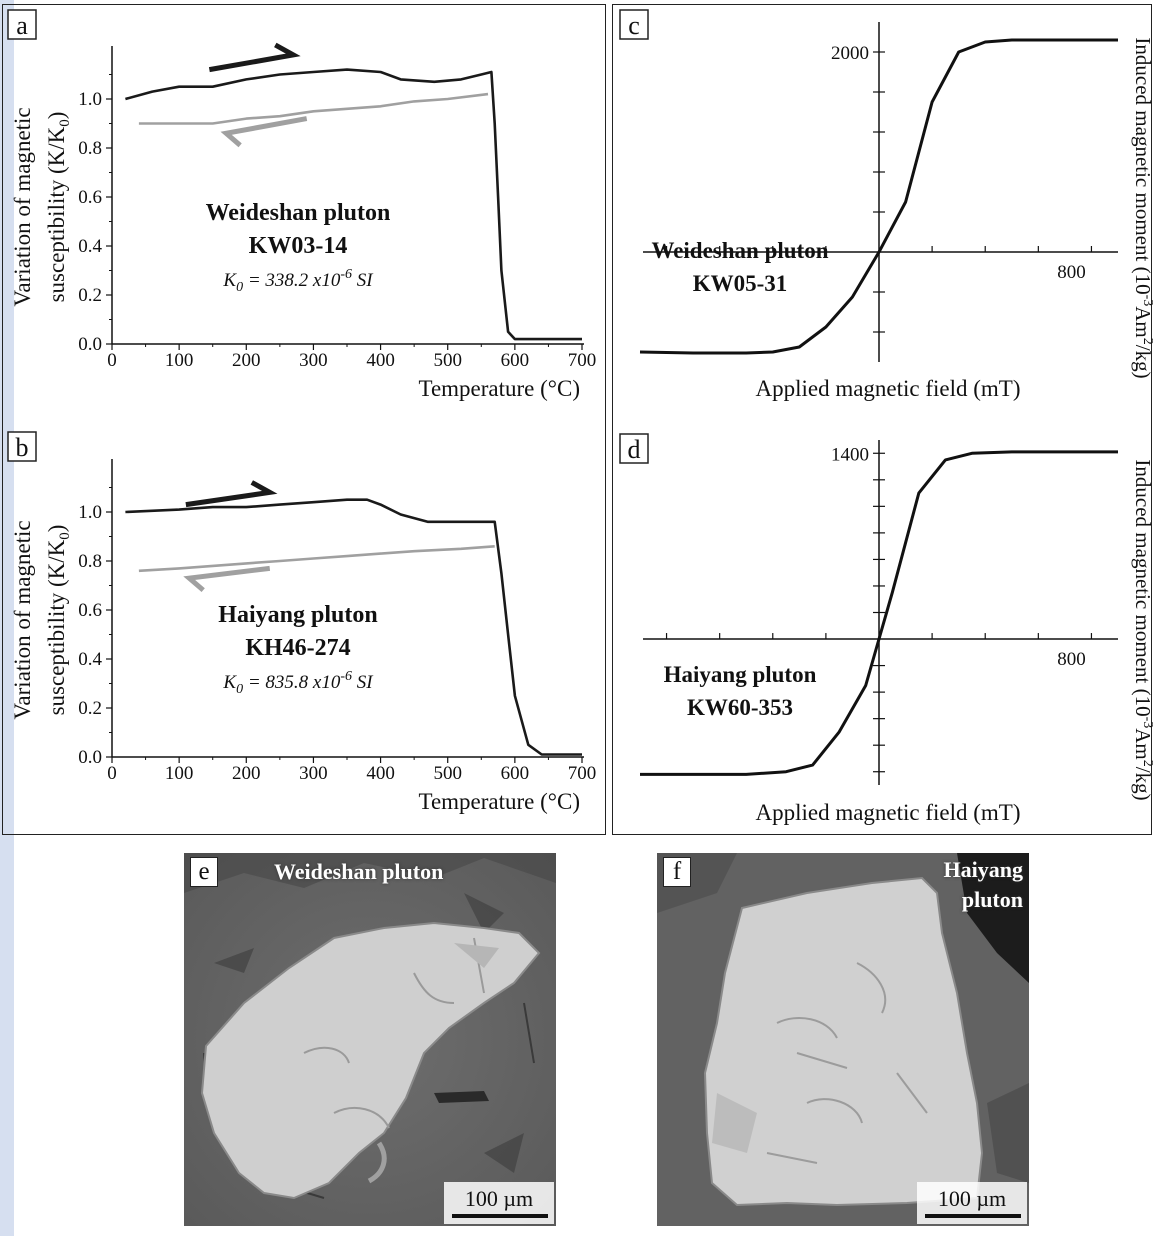 This screenshot has height=1236, width=1157. Describe the element at coordinates (992, 899) in the screenshot. I see `panel-f-title-2: pluton` at that location.